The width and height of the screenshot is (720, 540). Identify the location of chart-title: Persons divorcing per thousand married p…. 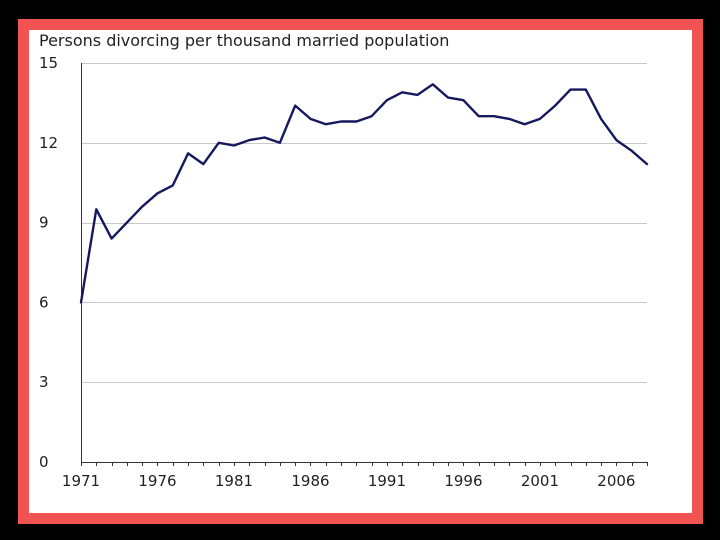
(244, 40).